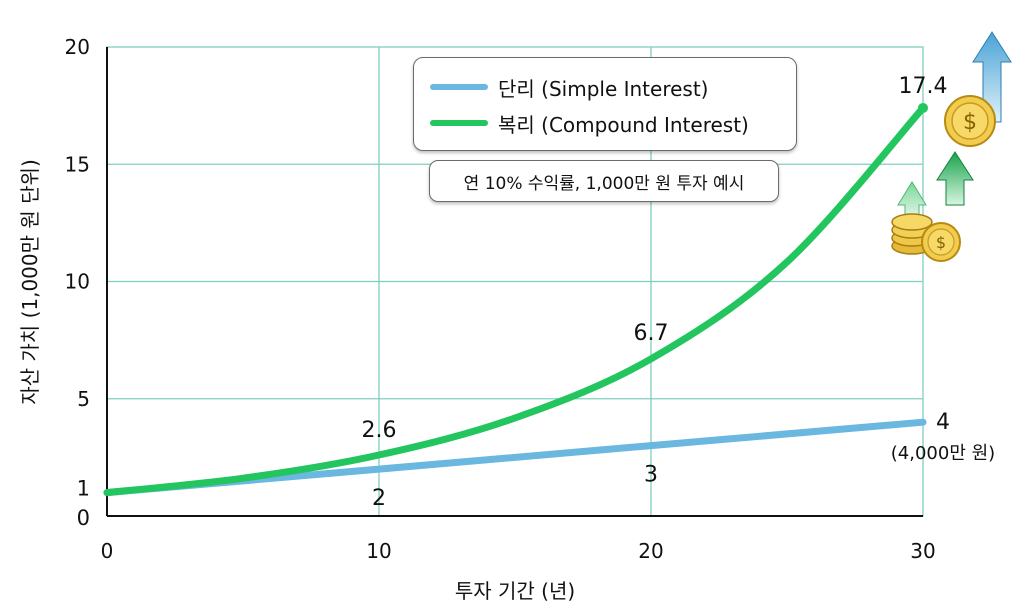 The image size is (1024, 615). I want to click on legend-label-compound: 복리 (Compound Interest), so click(623, 124).